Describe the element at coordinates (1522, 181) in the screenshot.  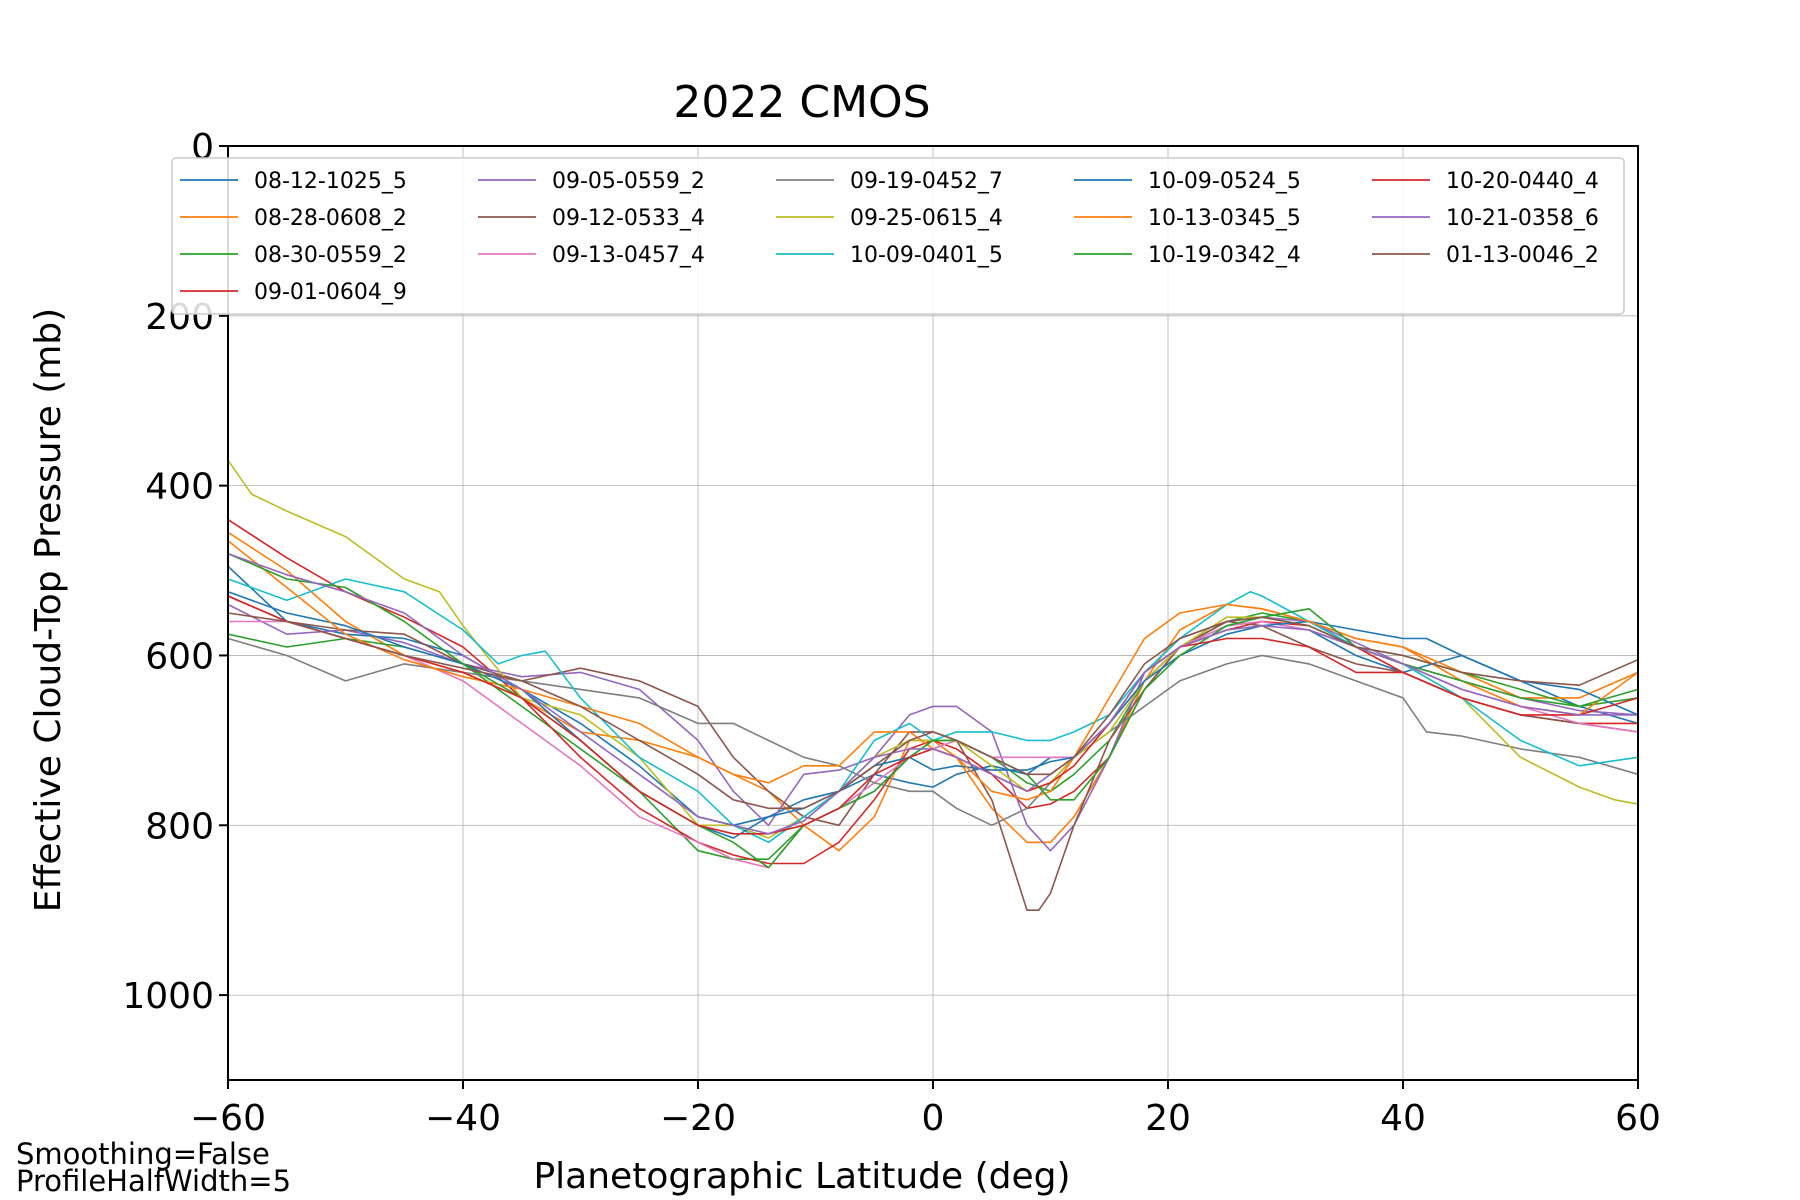
I see `legend-label: 10-20-0440_4` at that location.